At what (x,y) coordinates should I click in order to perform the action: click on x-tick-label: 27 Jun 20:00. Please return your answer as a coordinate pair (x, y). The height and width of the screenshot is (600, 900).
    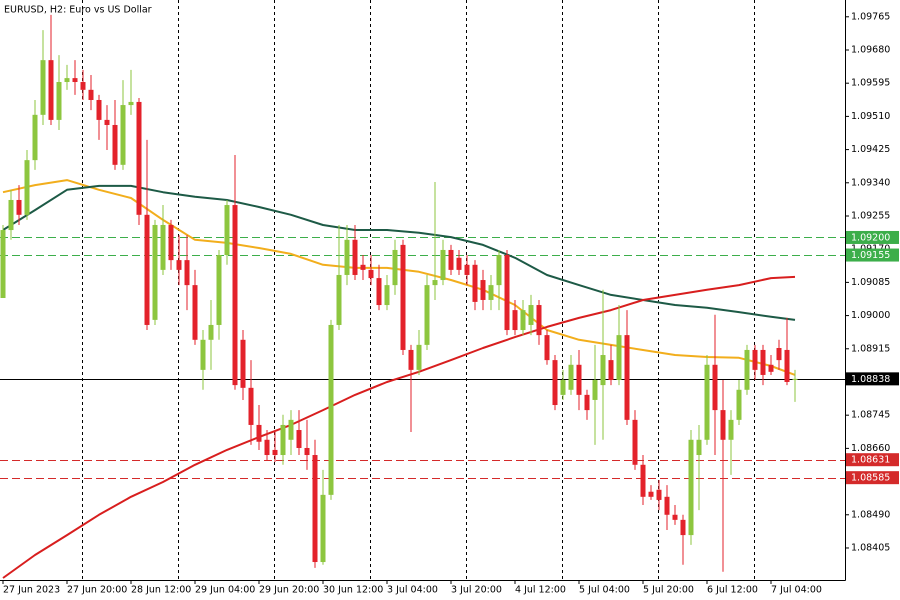
    Looking at the image, I should click on (97, 590).